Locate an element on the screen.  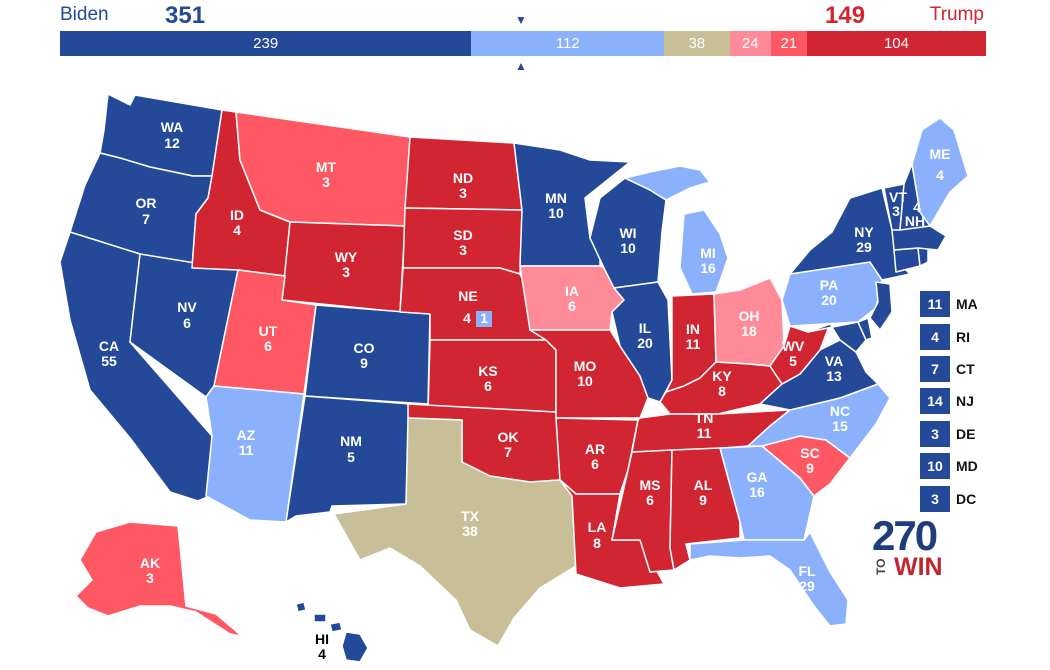
label-mt-ev: 3 is located at coordinates (326, 182).